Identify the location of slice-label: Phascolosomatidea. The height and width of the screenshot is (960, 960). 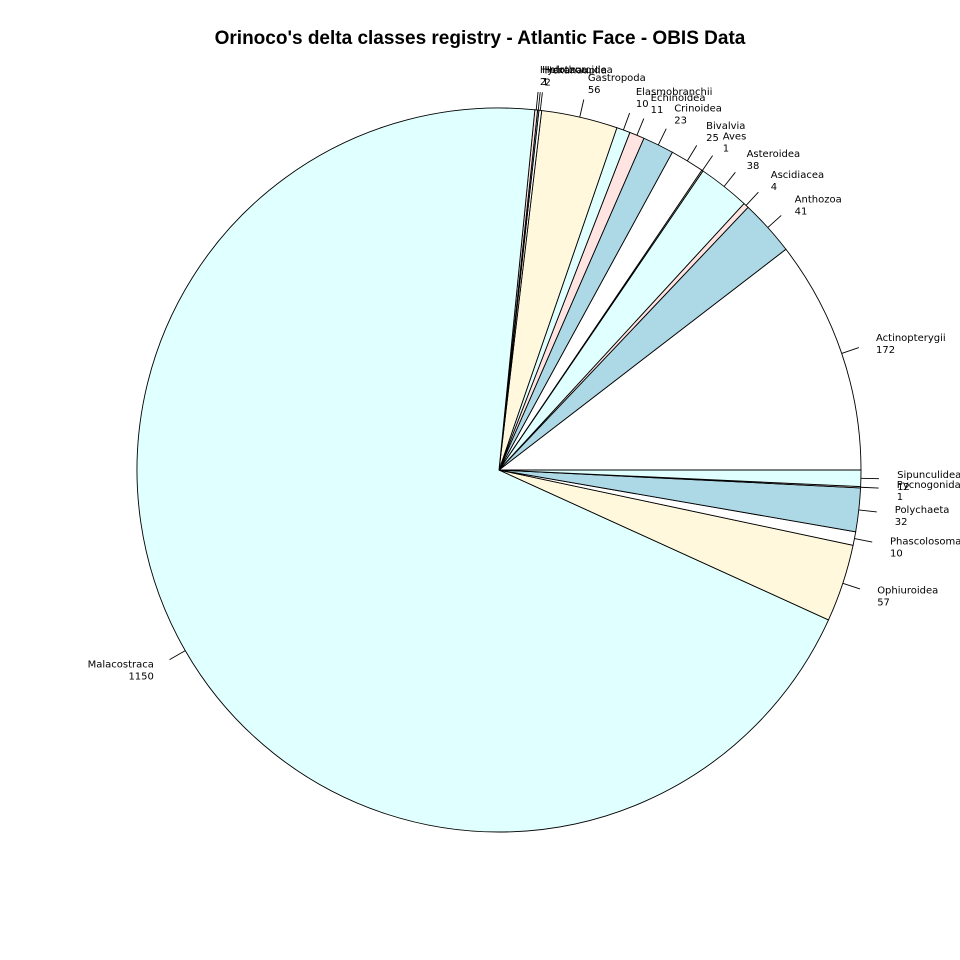
(925, 541).